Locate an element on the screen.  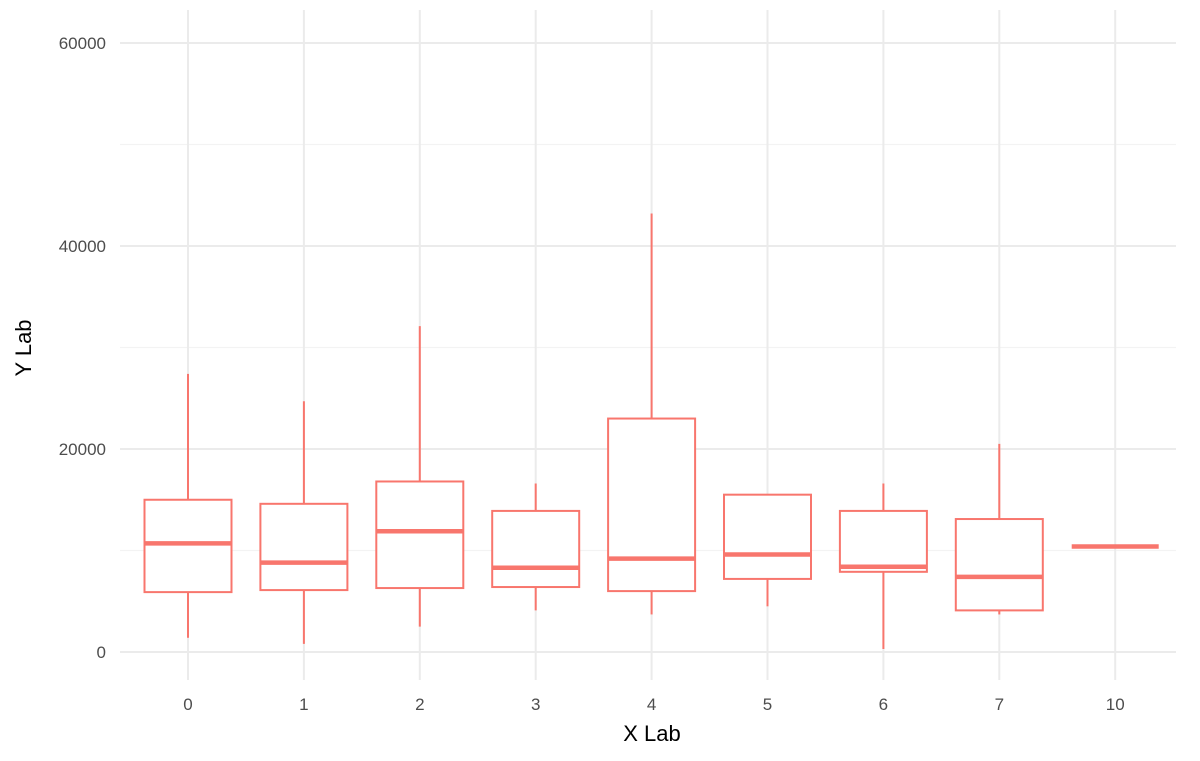
y-axis-title: Y Lab is located at coordinates (23, 347).